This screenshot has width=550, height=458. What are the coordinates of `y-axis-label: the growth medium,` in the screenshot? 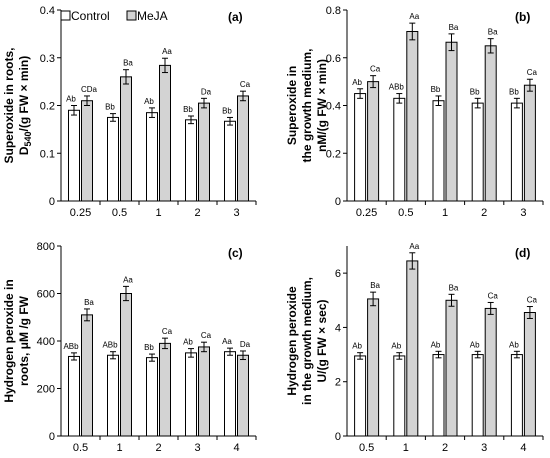 It's located at (307, 106).